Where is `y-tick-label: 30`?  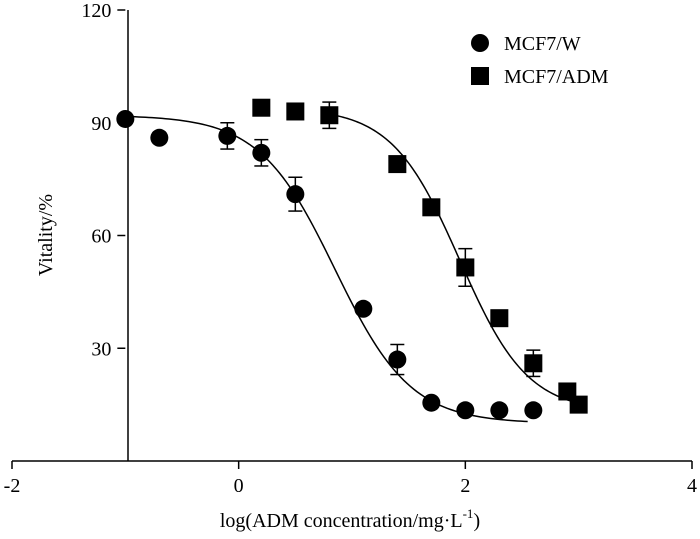
y-tick-label: 30 is located at coordinates (101, 349).